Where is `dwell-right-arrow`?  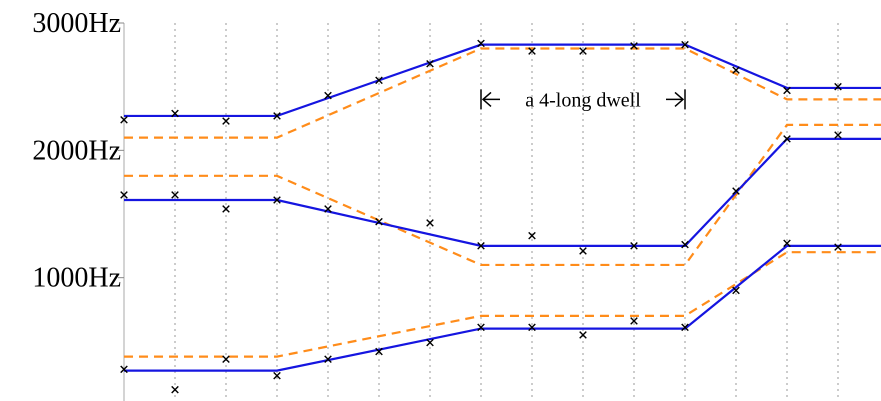 dwell-right-arrow is located at coordinates (675, 99).